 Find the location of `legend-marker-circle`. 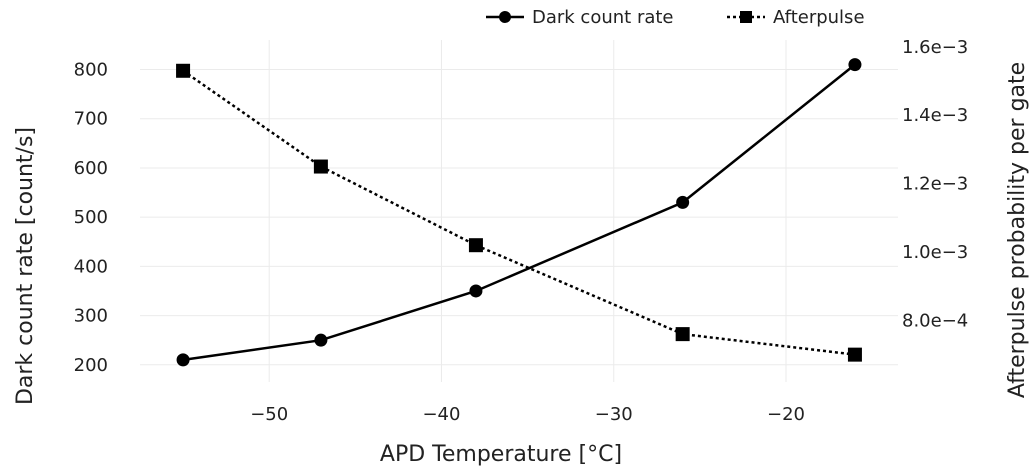

legend-marker-circle is located at coordinates (505, 17).